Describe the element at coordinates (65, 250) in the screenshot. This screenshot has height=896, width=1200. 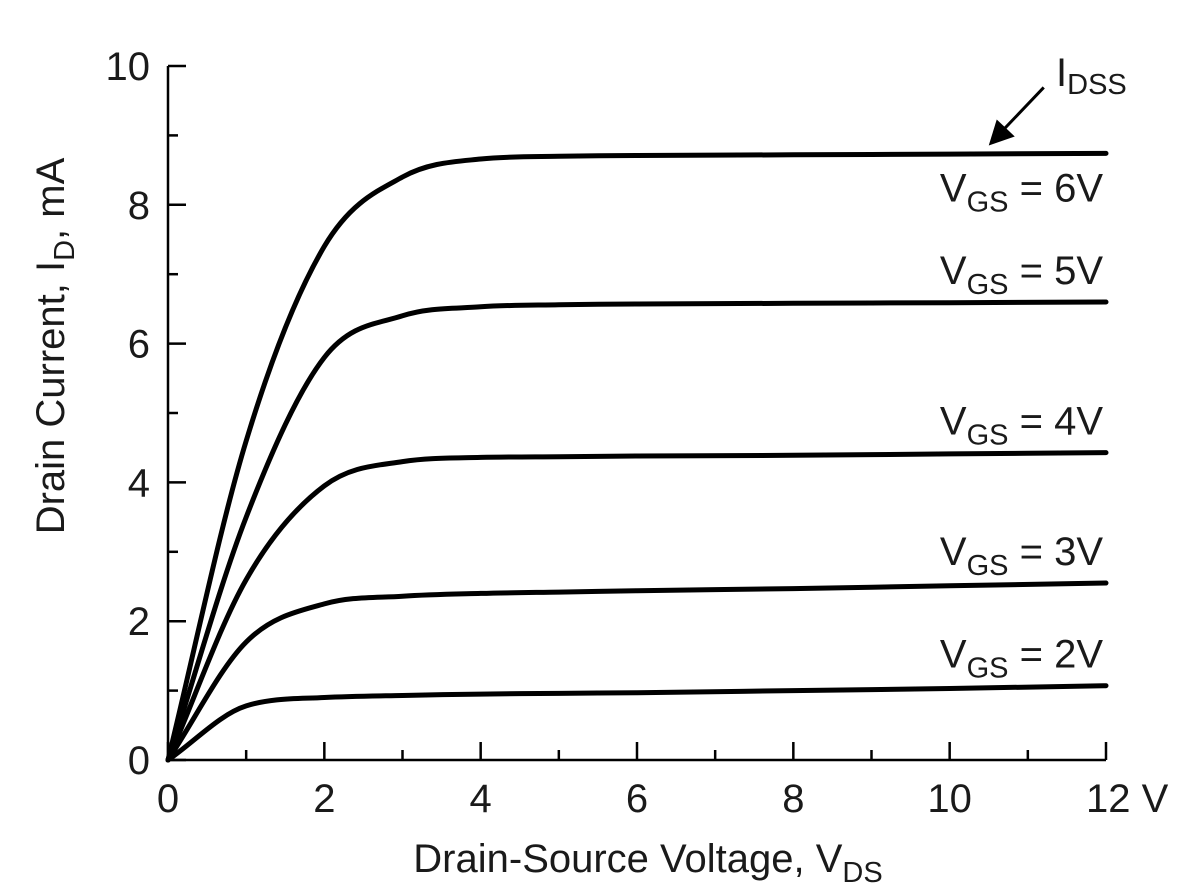
I see `y-axis-title-sub: D` at that location.